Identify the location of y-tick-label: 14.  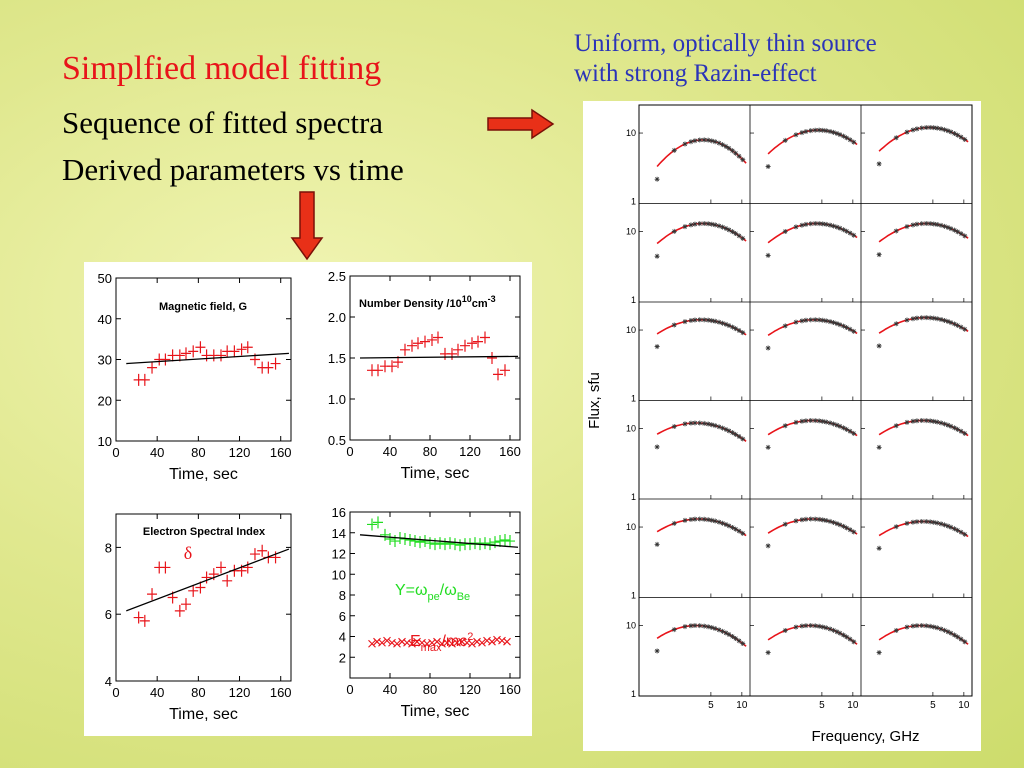
(339, 533).